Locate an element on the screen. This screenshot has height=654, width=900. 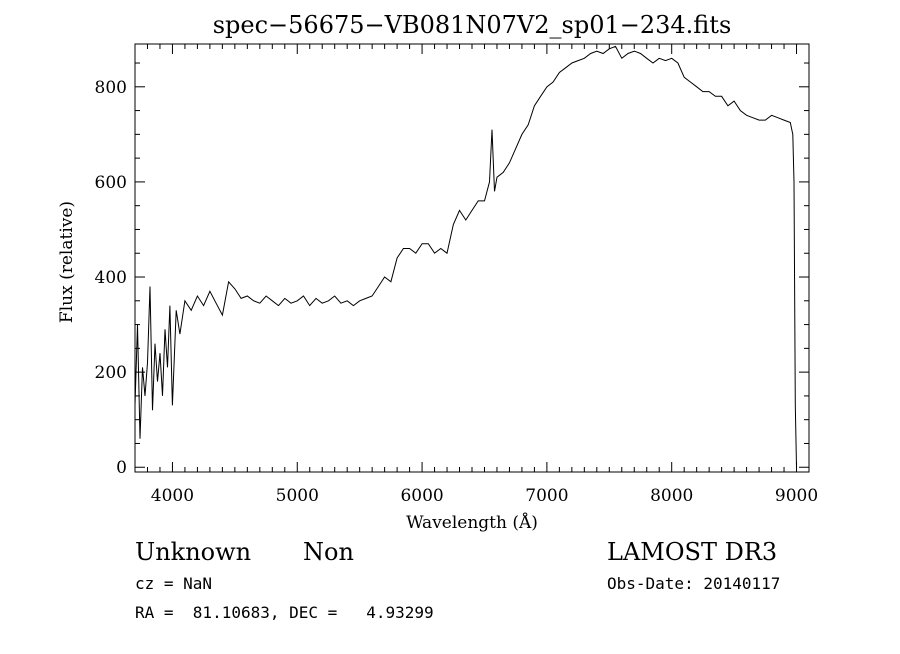
y-tick-label: 400 is located at coordinates (111, 278).